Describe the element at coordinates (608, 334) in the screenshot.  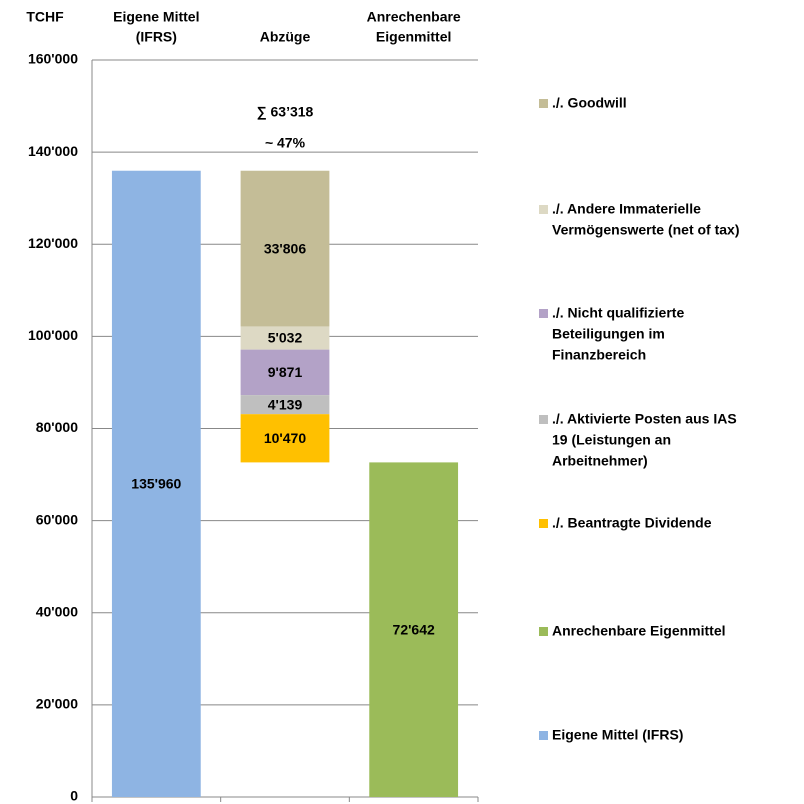
I see `legend-label: Beteiligungen im` at that location.